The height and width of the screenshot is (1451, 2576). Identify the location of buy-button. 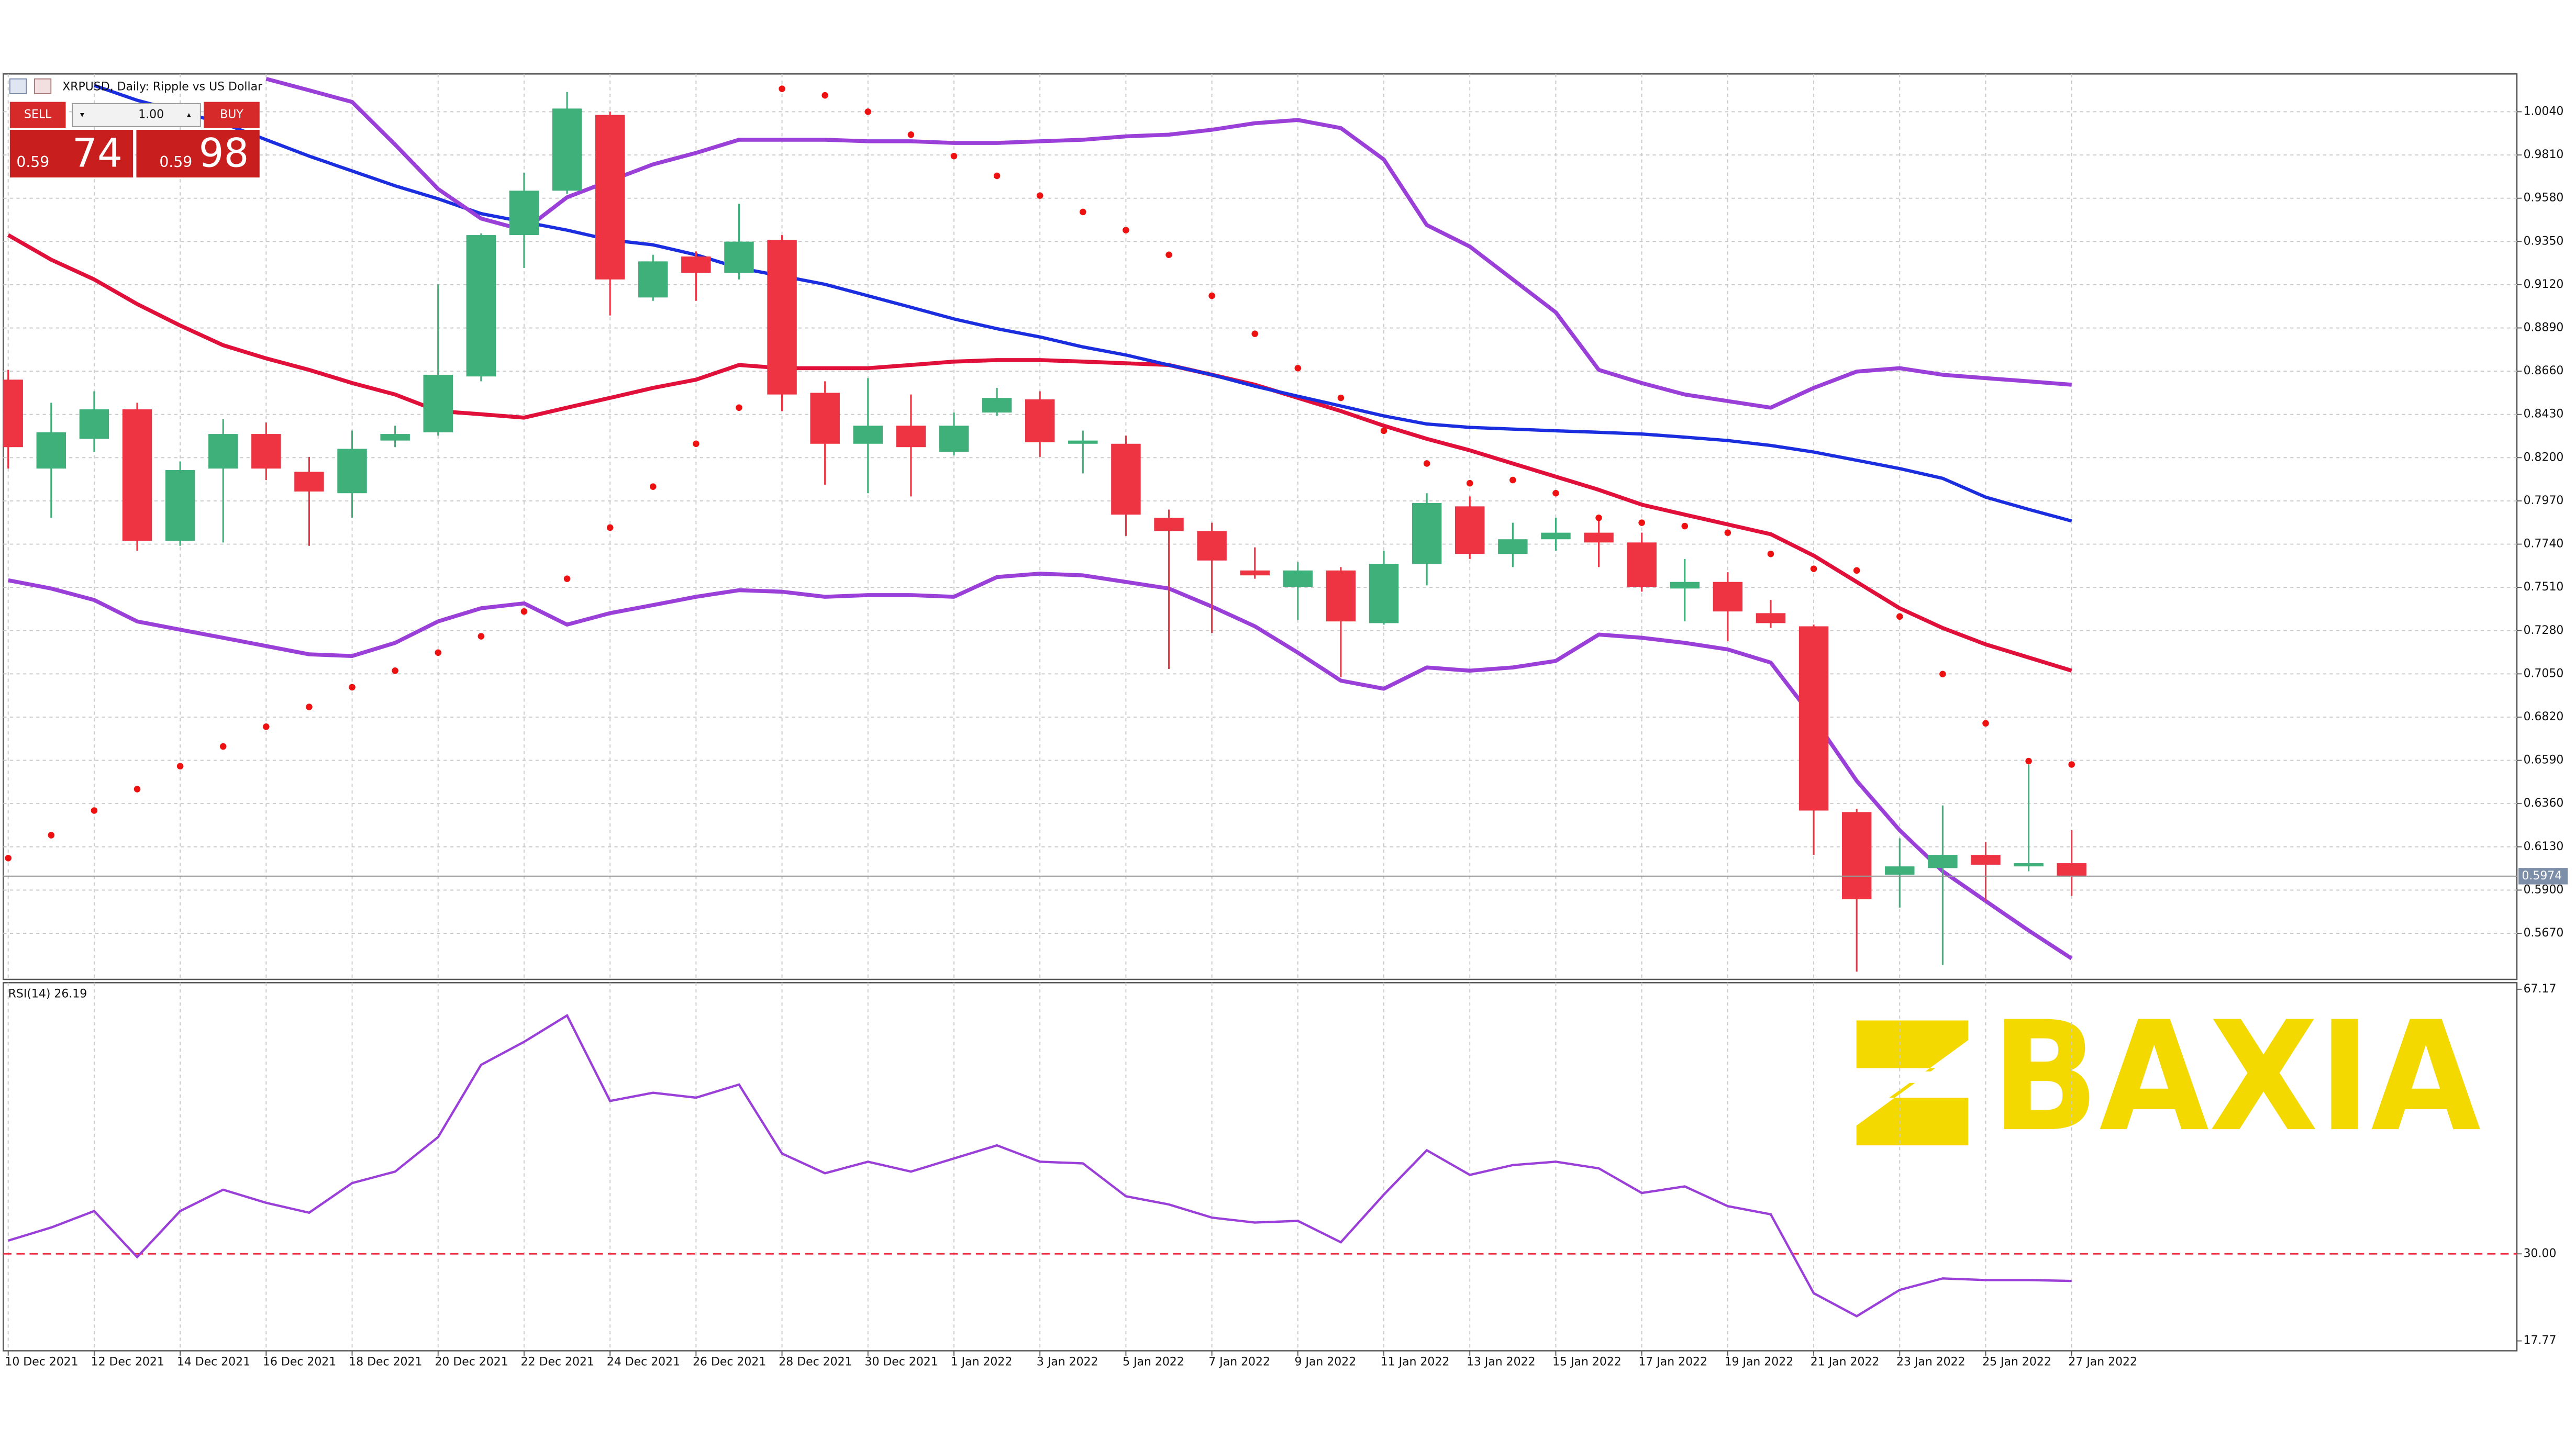
(232, 115).